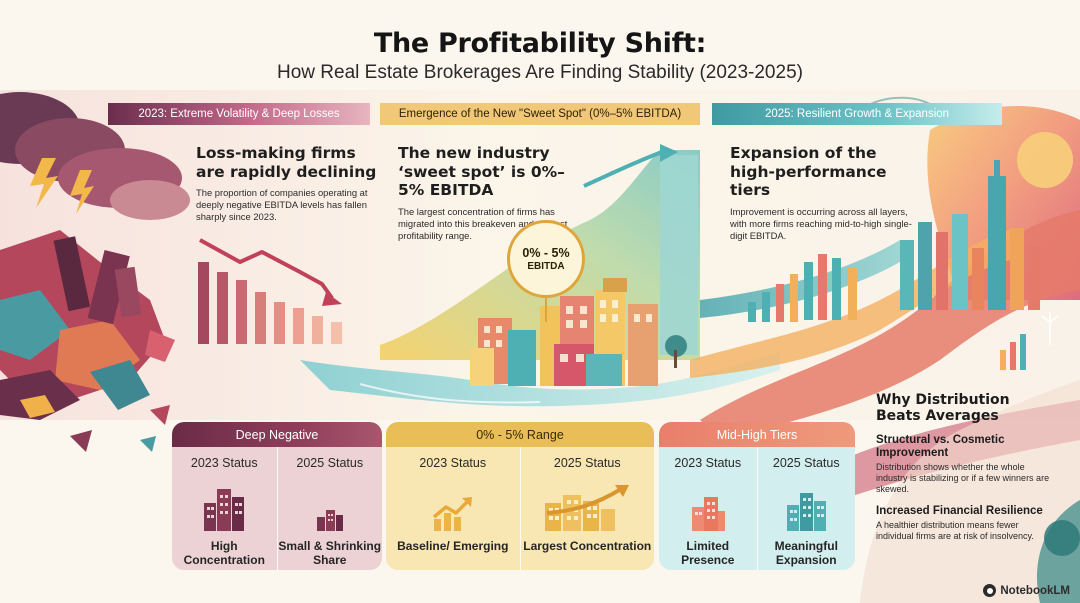 This screenshot has height=603, width=1080. I want to click on status-column-2025: 2025 Status Largest Concentration, so click(587, 508).